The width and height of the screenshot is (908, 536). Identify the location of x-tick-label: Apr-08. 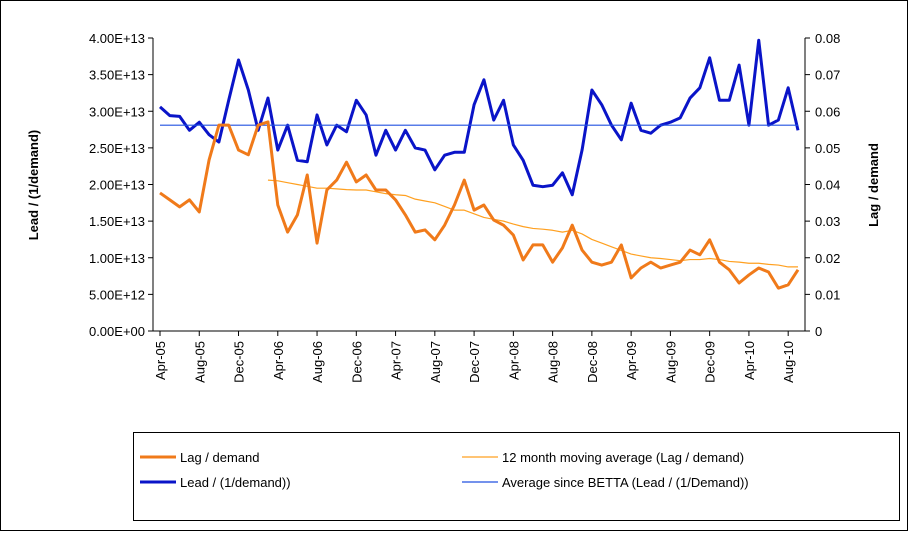
(513, 360).